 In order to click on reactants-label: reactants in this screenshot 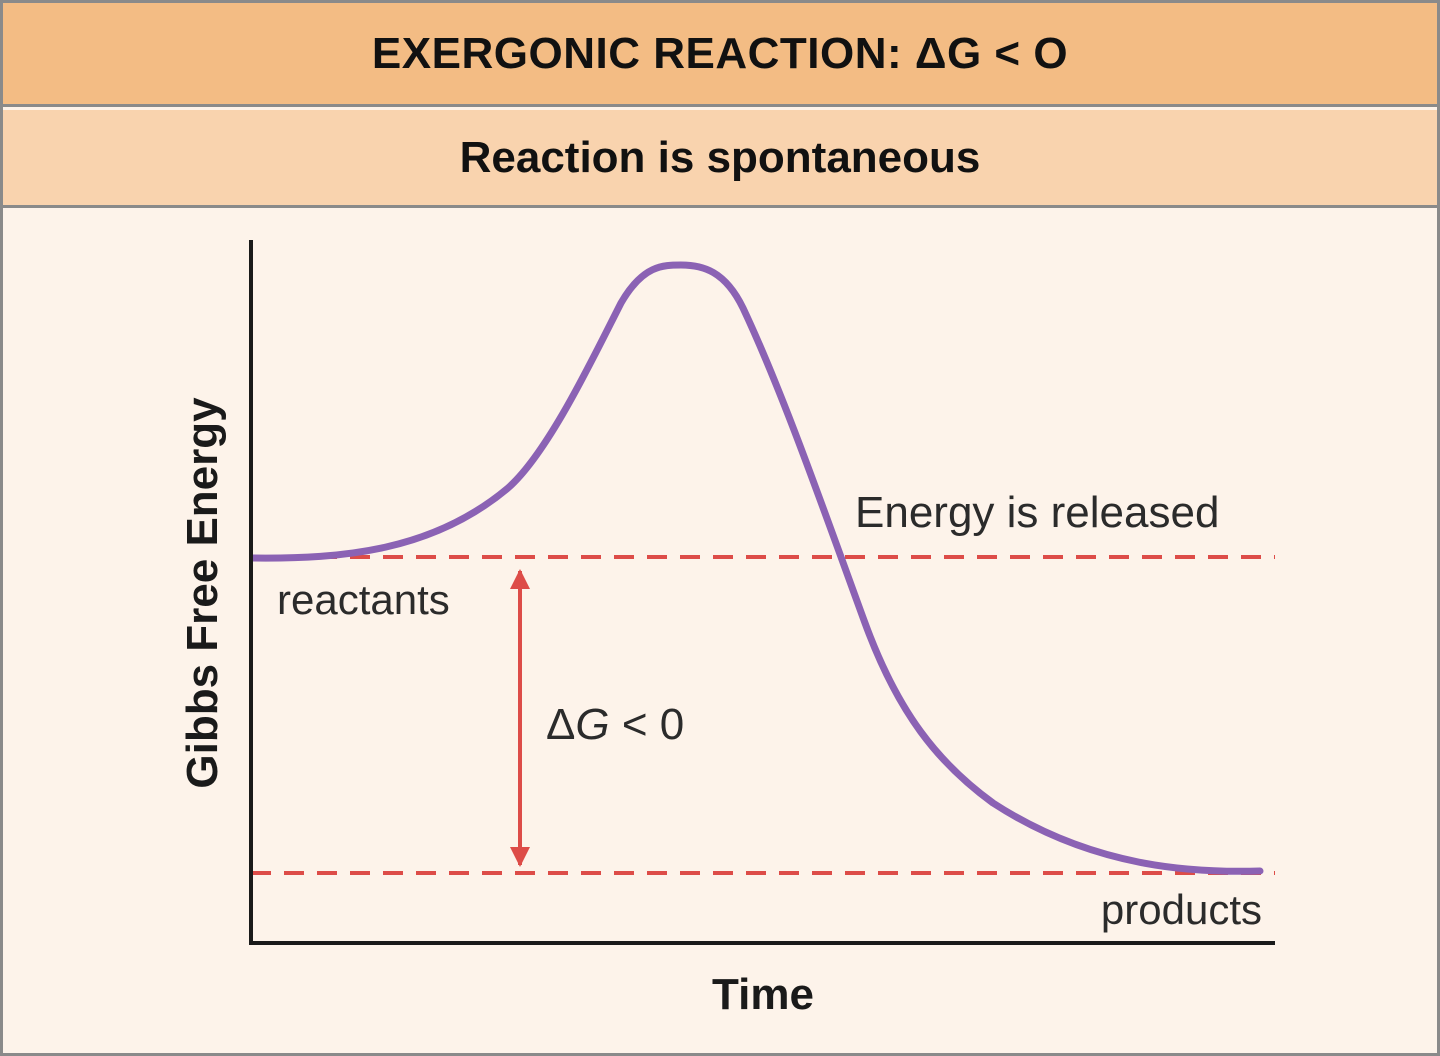, I will do `click(363, 599)`.